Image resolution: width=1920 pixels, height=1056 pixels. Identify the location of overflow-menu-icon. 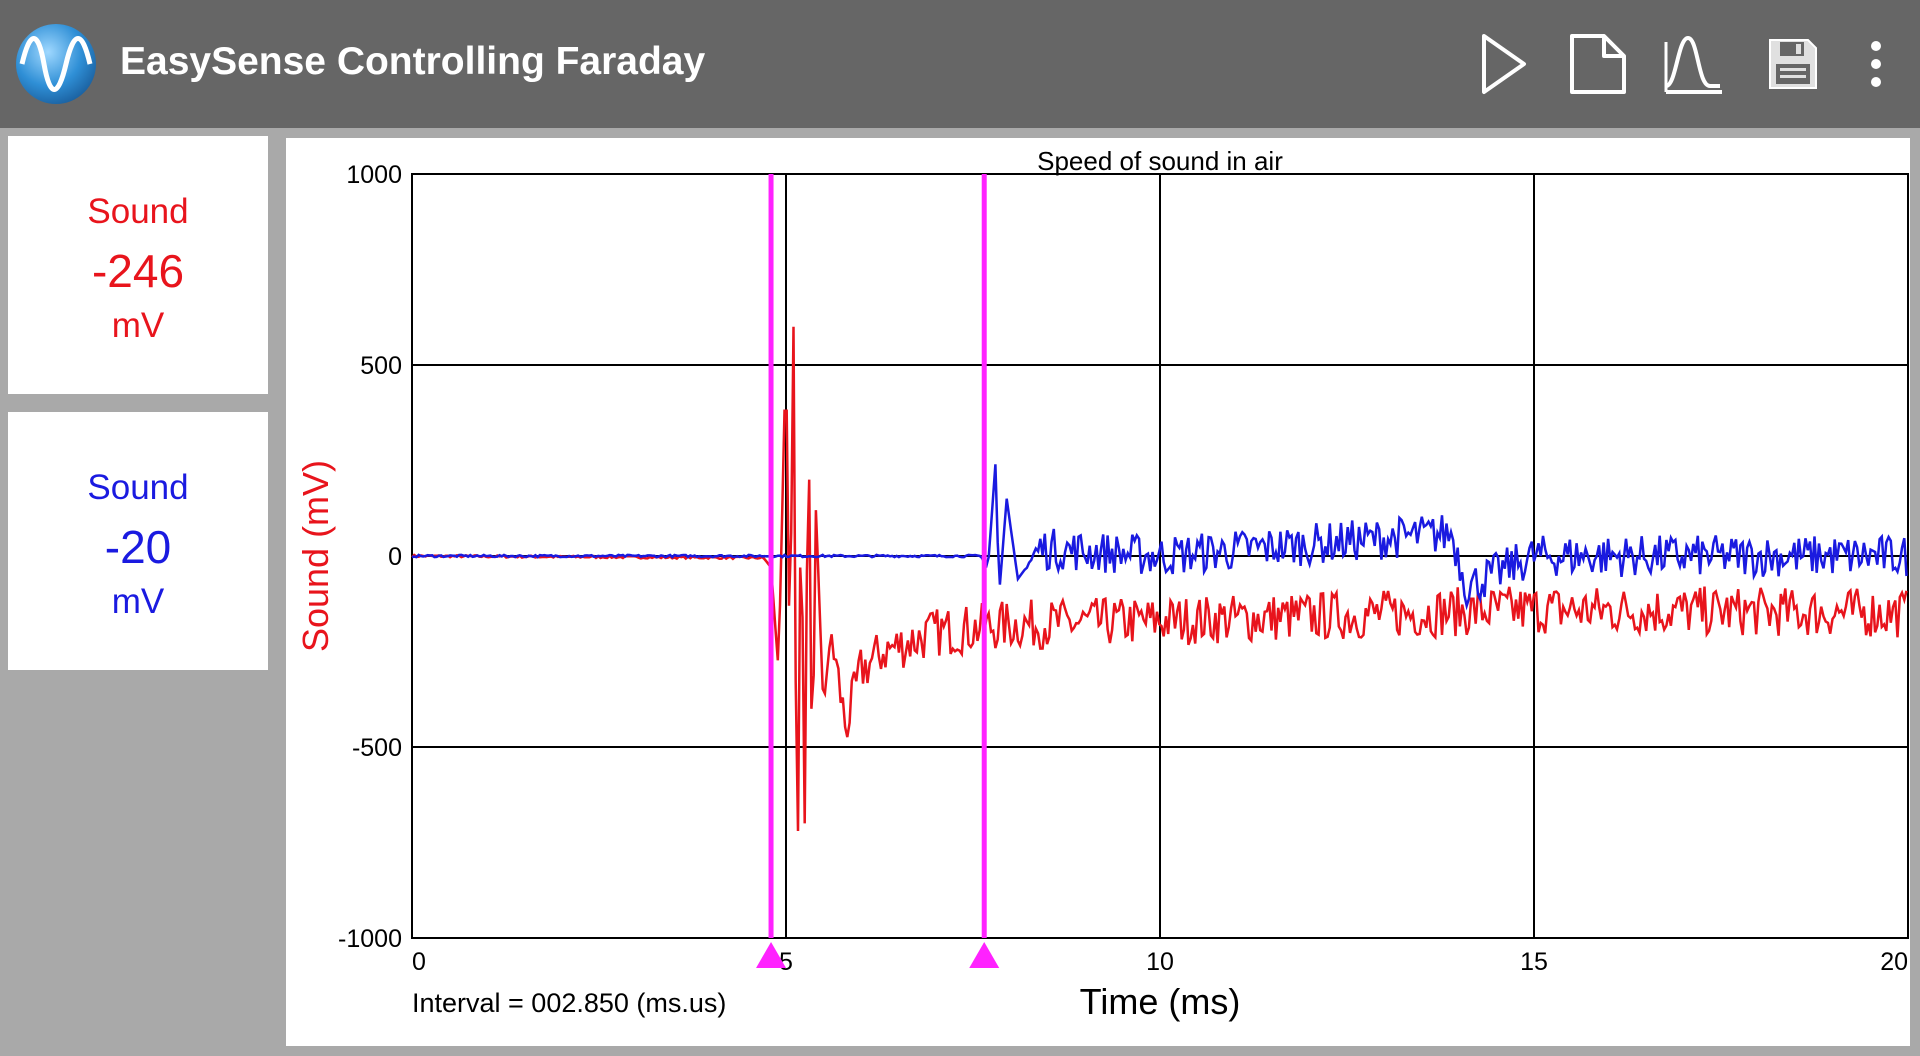
(1876, 64).